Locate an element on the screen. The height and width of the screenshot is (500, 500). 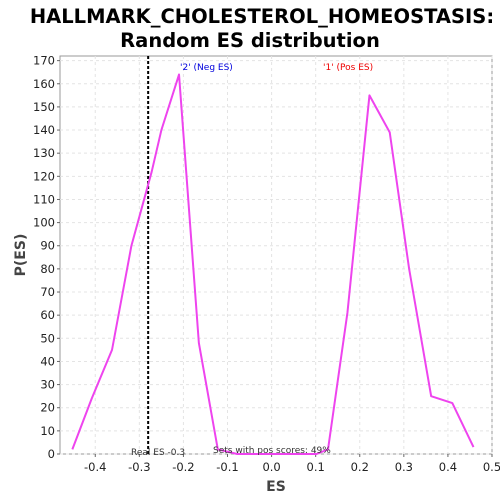
neg-es-label: '2' (Neg ES) is located at coordinates (206, 68).